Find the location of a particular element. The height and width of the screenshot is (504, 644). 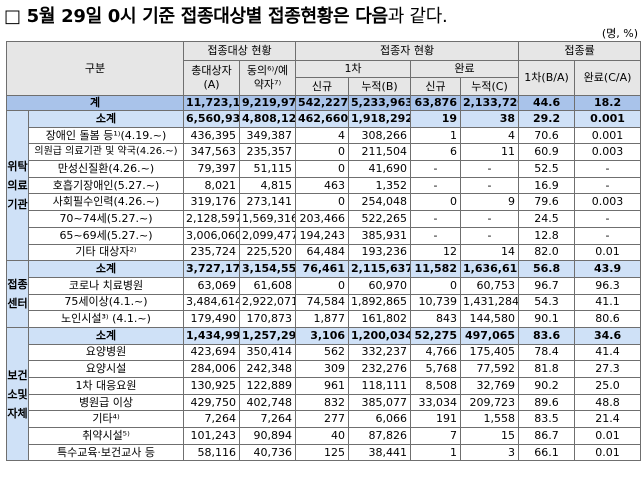

cell-a: 3,006,060 is located at coordinates (211, 235).